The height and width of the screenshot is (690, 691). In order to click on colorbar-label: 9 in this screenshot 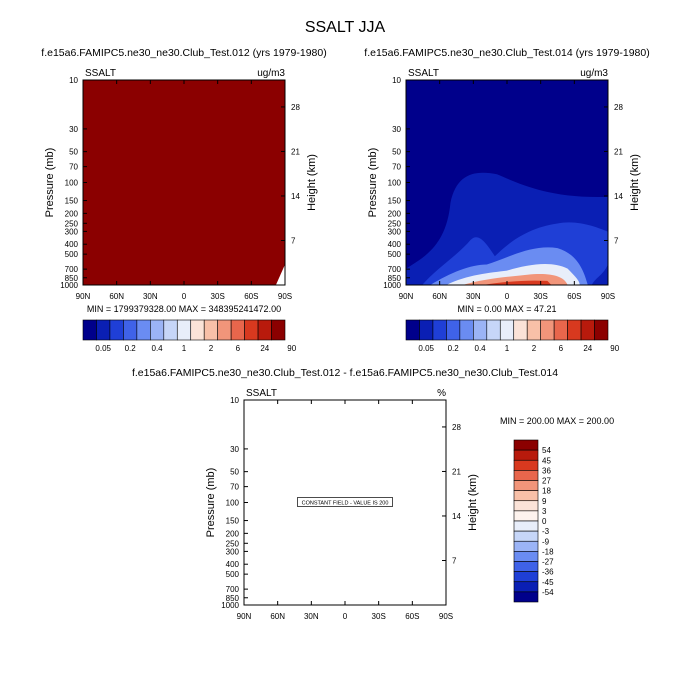, I will do `click(544, 501)`.